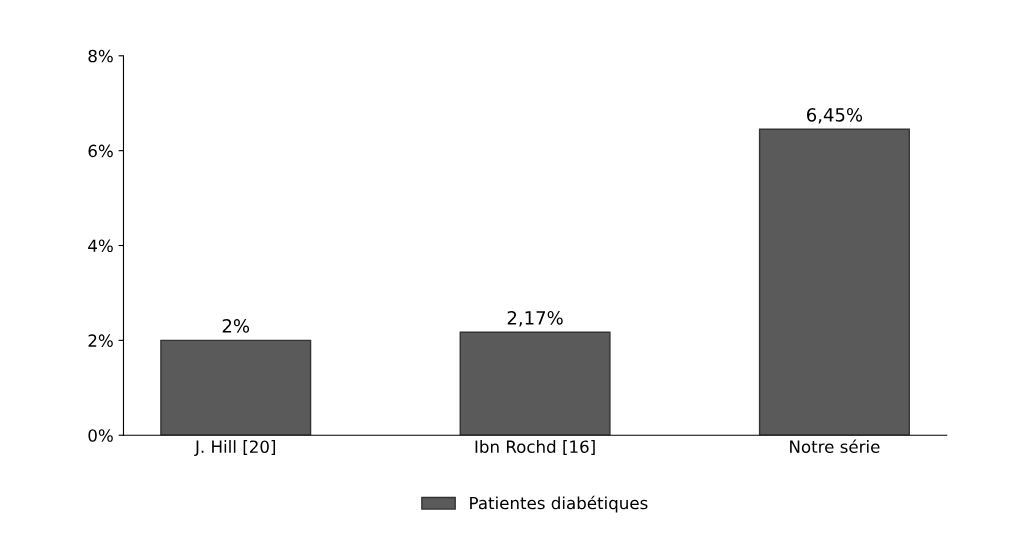 This screenshot has width=1029, height=558. Describe the element at coordinates (235, 448) in the screenshot. I see `x-tick-label: J. Hill [20]` at that location.